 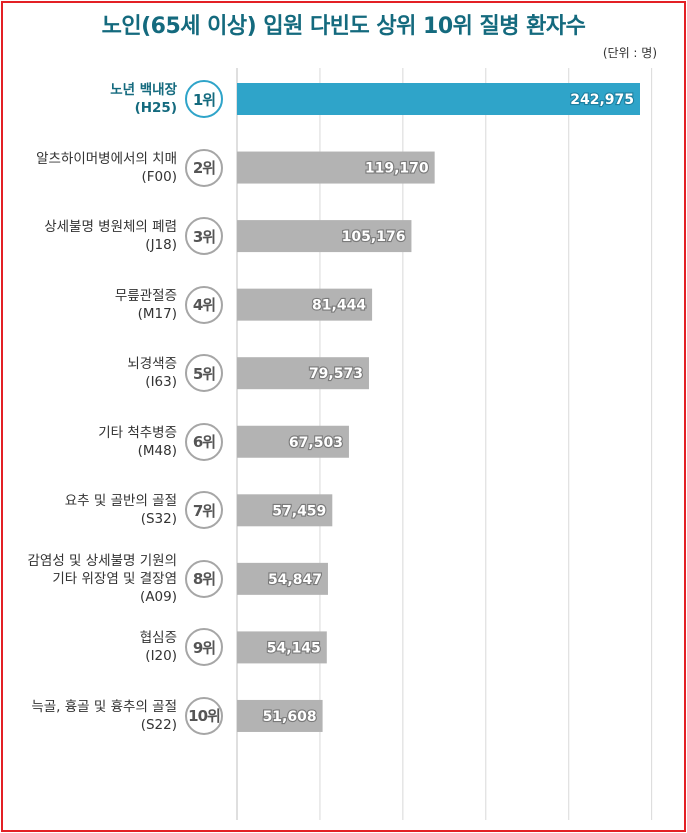 What do you see at coordinates (374, 237) in the screenshot?
I see `bar-value-label: 105,176` at bounding box center [374, 237].